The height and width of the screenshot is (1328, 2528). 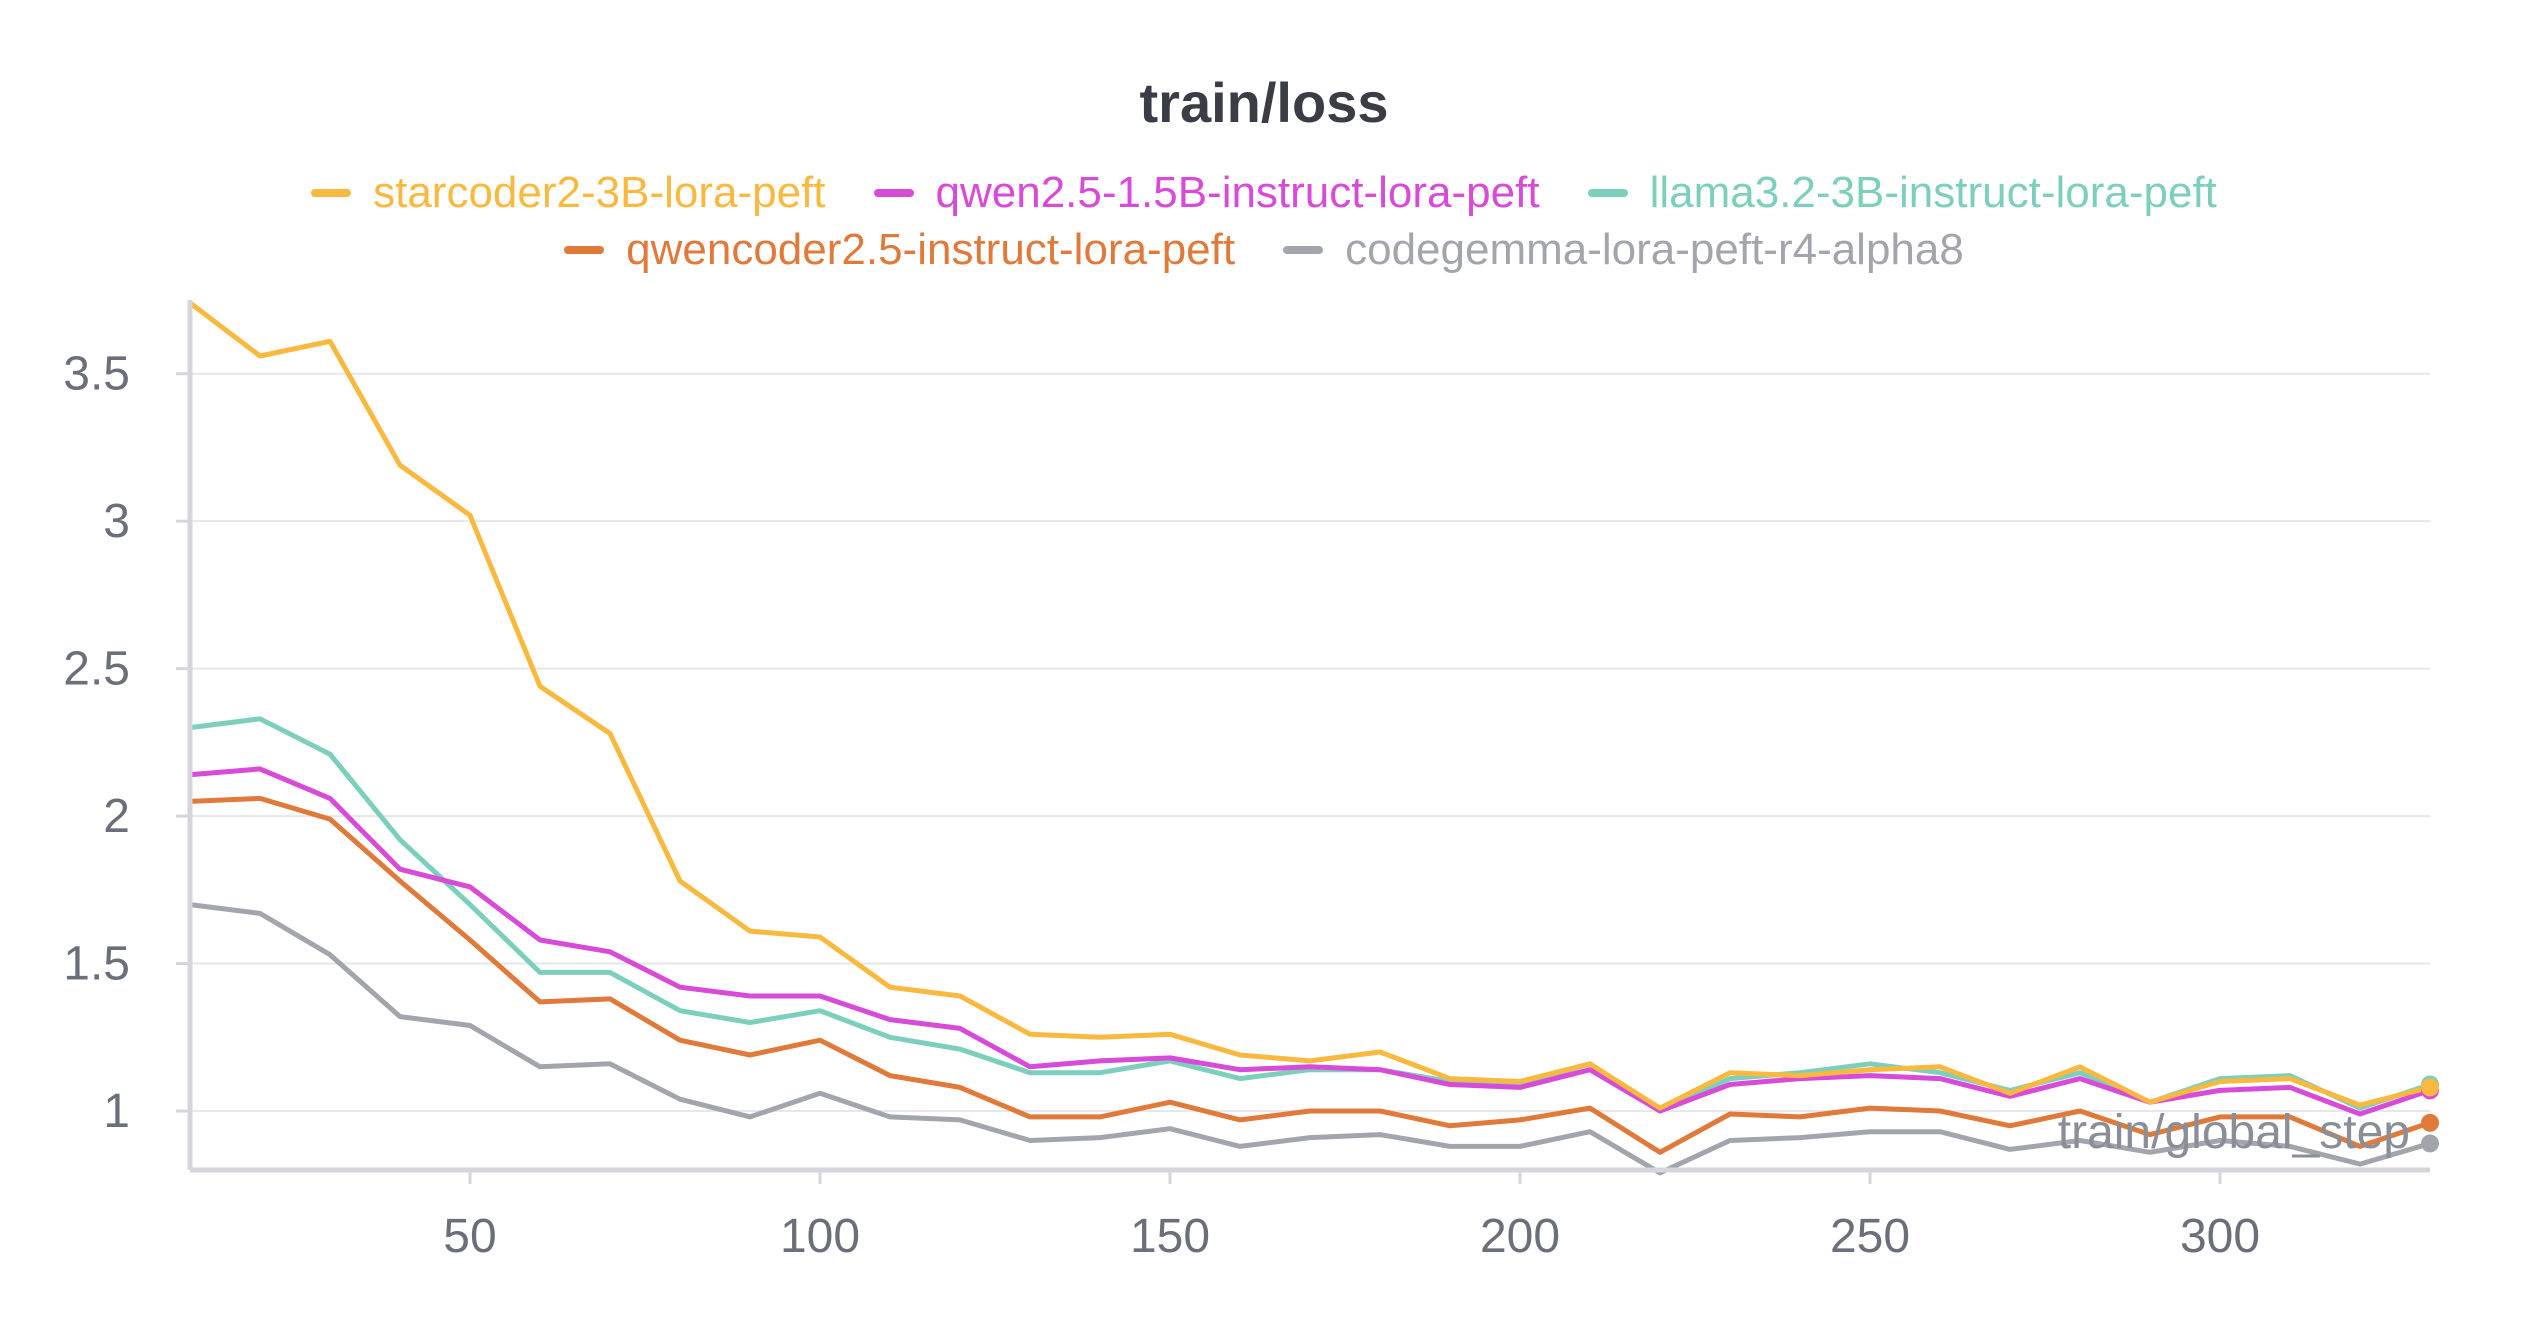 What do you see at coordinates (1870, 1236) in the screenshot?
I see `x-tick-label: 250` at bounding box center [1870, 1236].